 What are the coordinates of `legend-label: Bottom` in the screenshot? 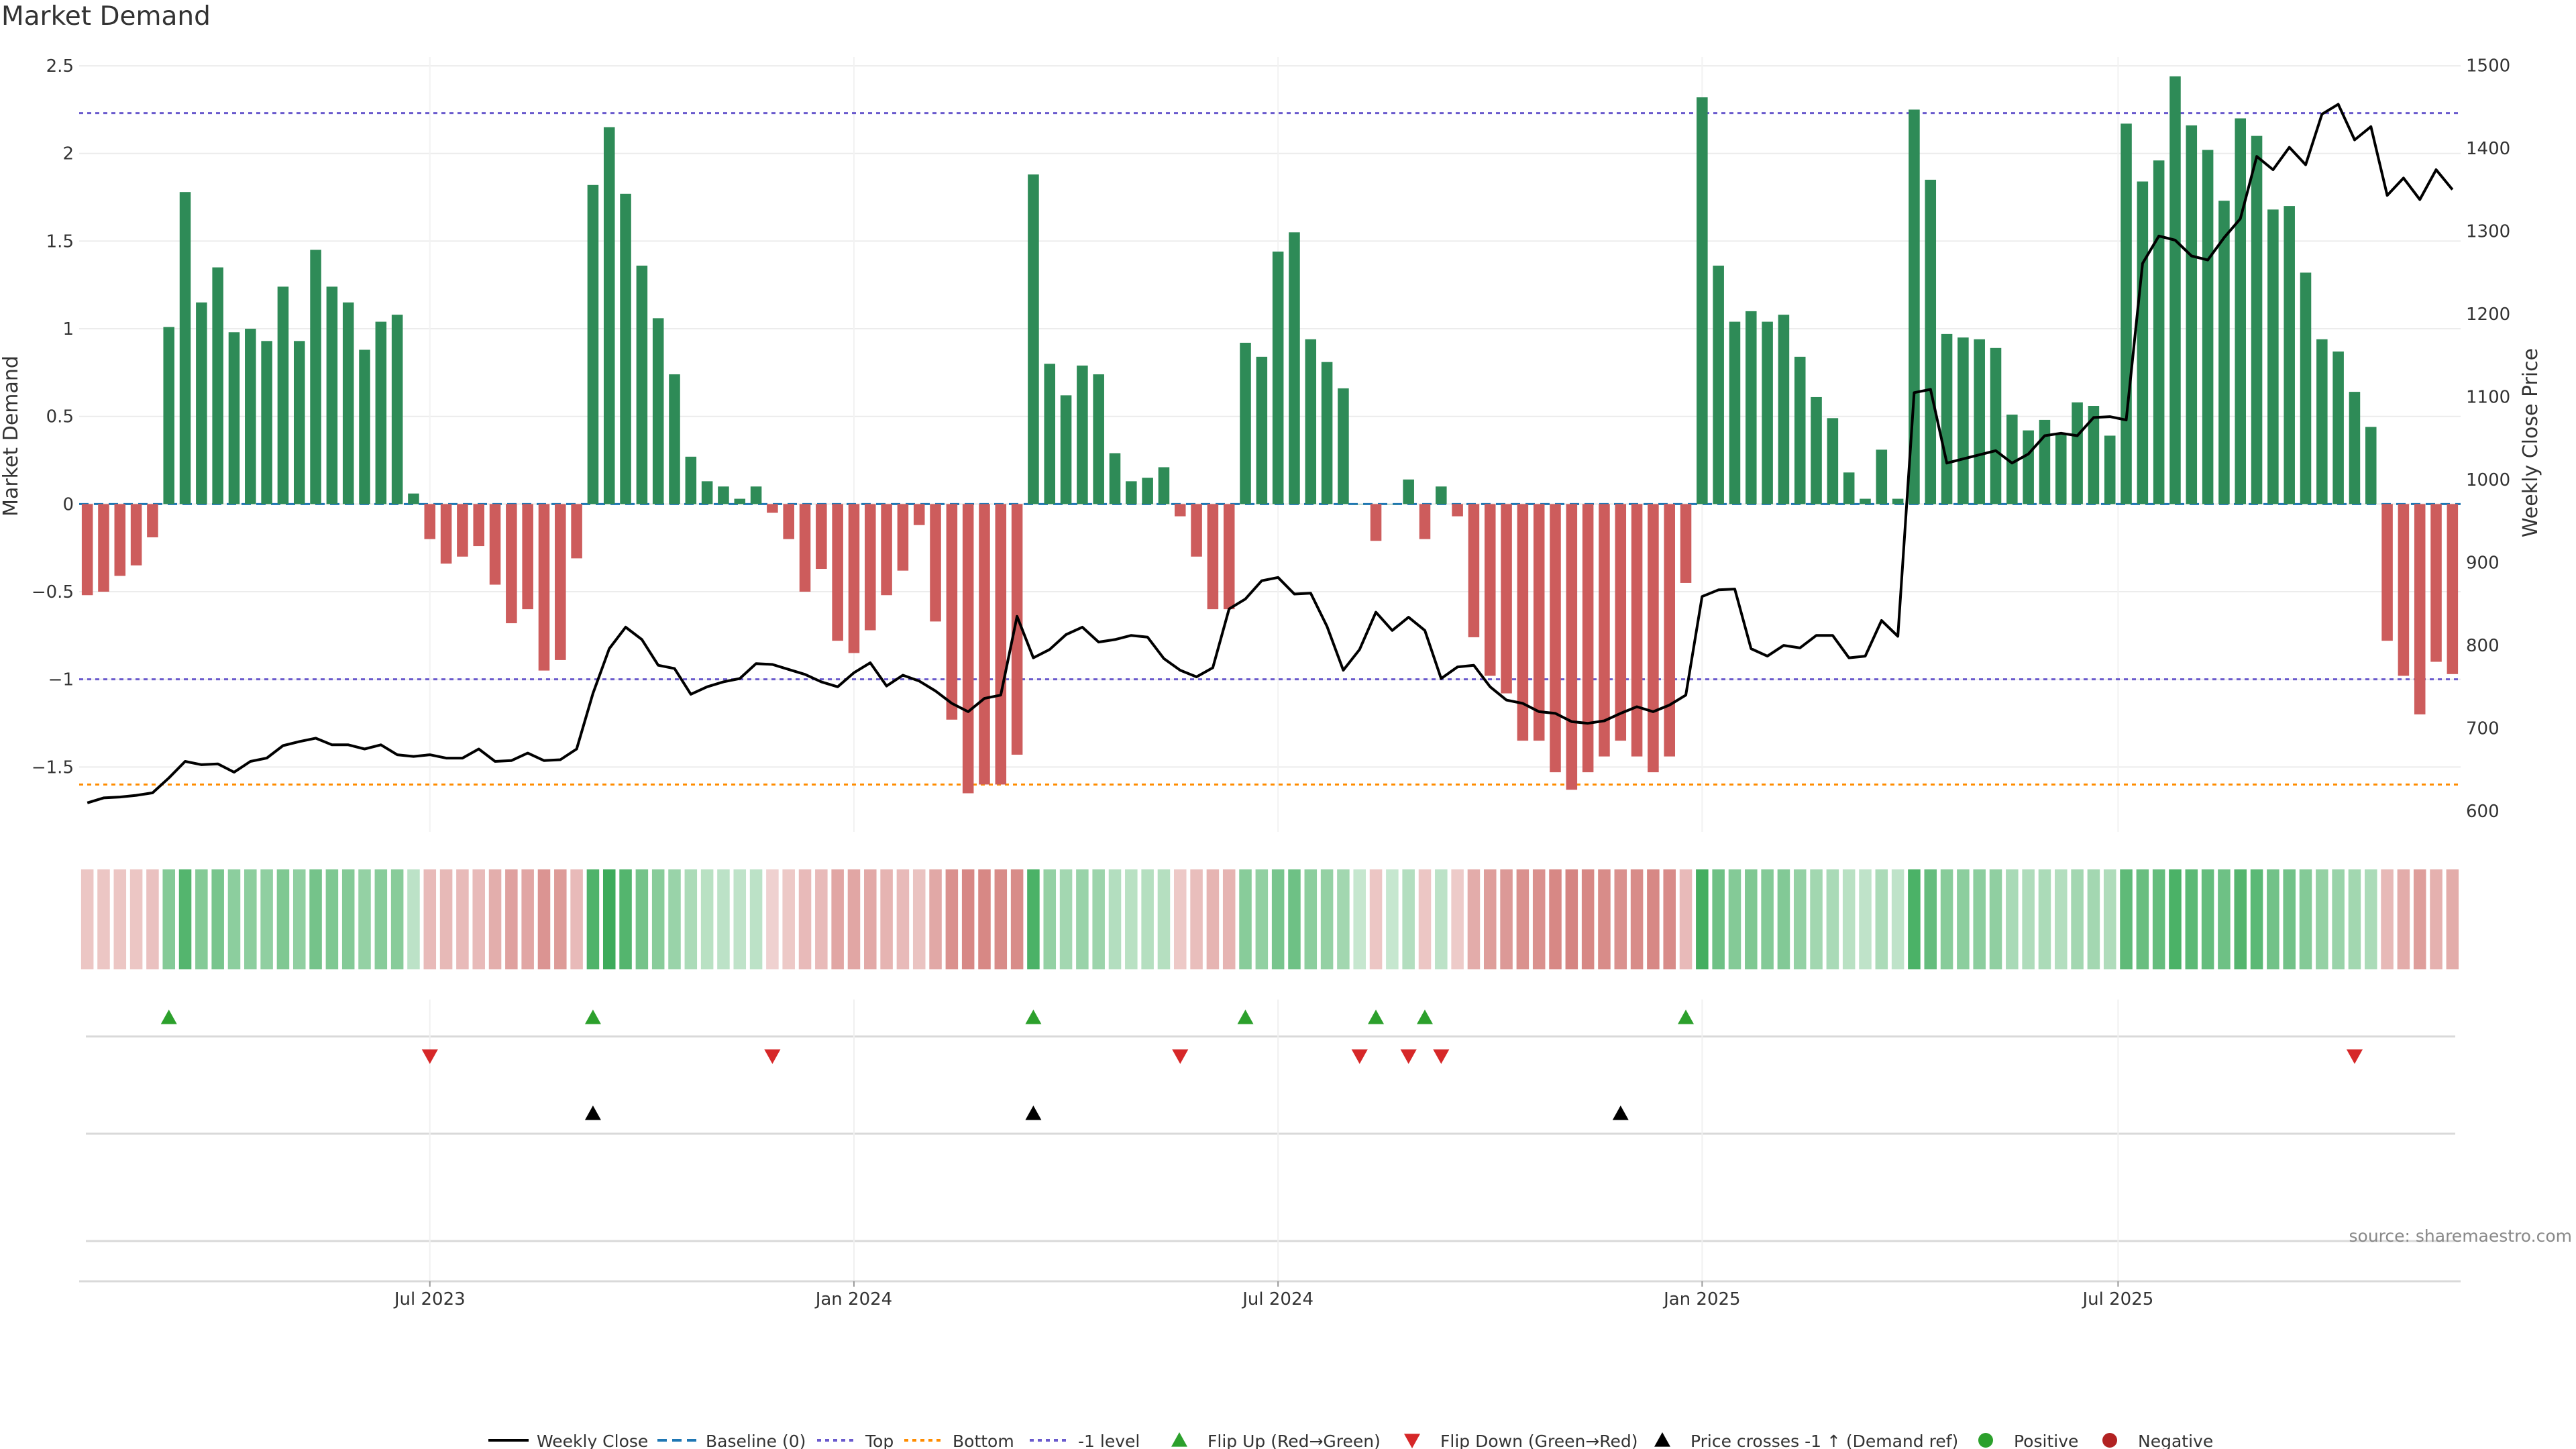 It's located at (983, 1440).